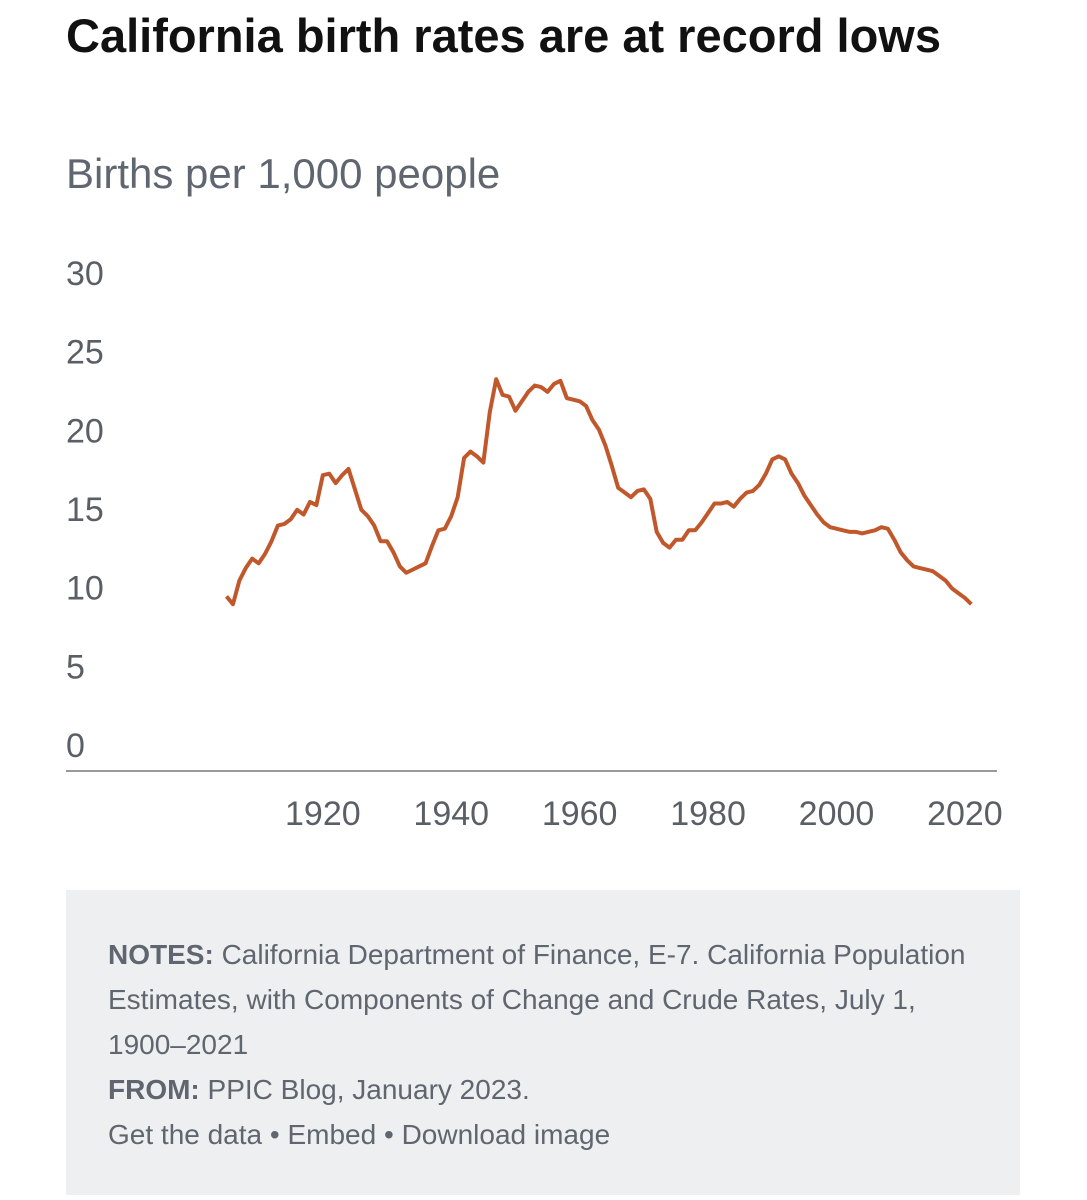 This screenshot has height=1200, width=1087. Describe the element at coordinates (161, 954) in the screenshot. I see `notes-label: NOTES:` at that location.